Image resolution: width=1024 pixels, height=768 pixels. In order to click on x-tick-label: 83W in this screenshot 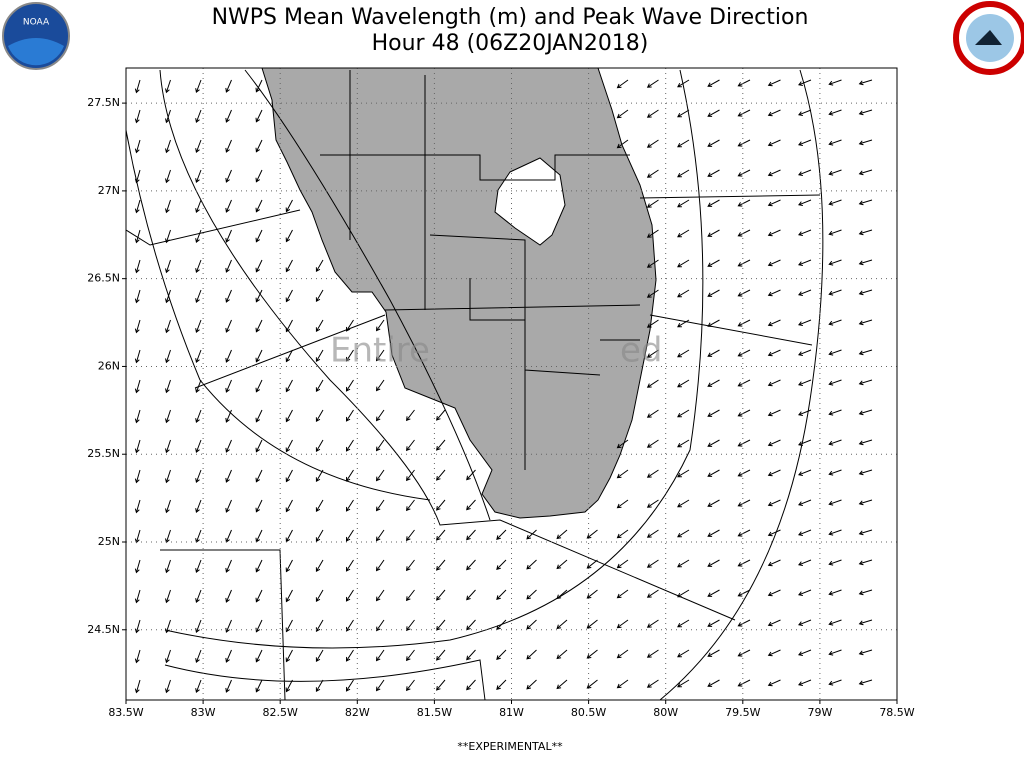, I will do `click(203, 712)`.